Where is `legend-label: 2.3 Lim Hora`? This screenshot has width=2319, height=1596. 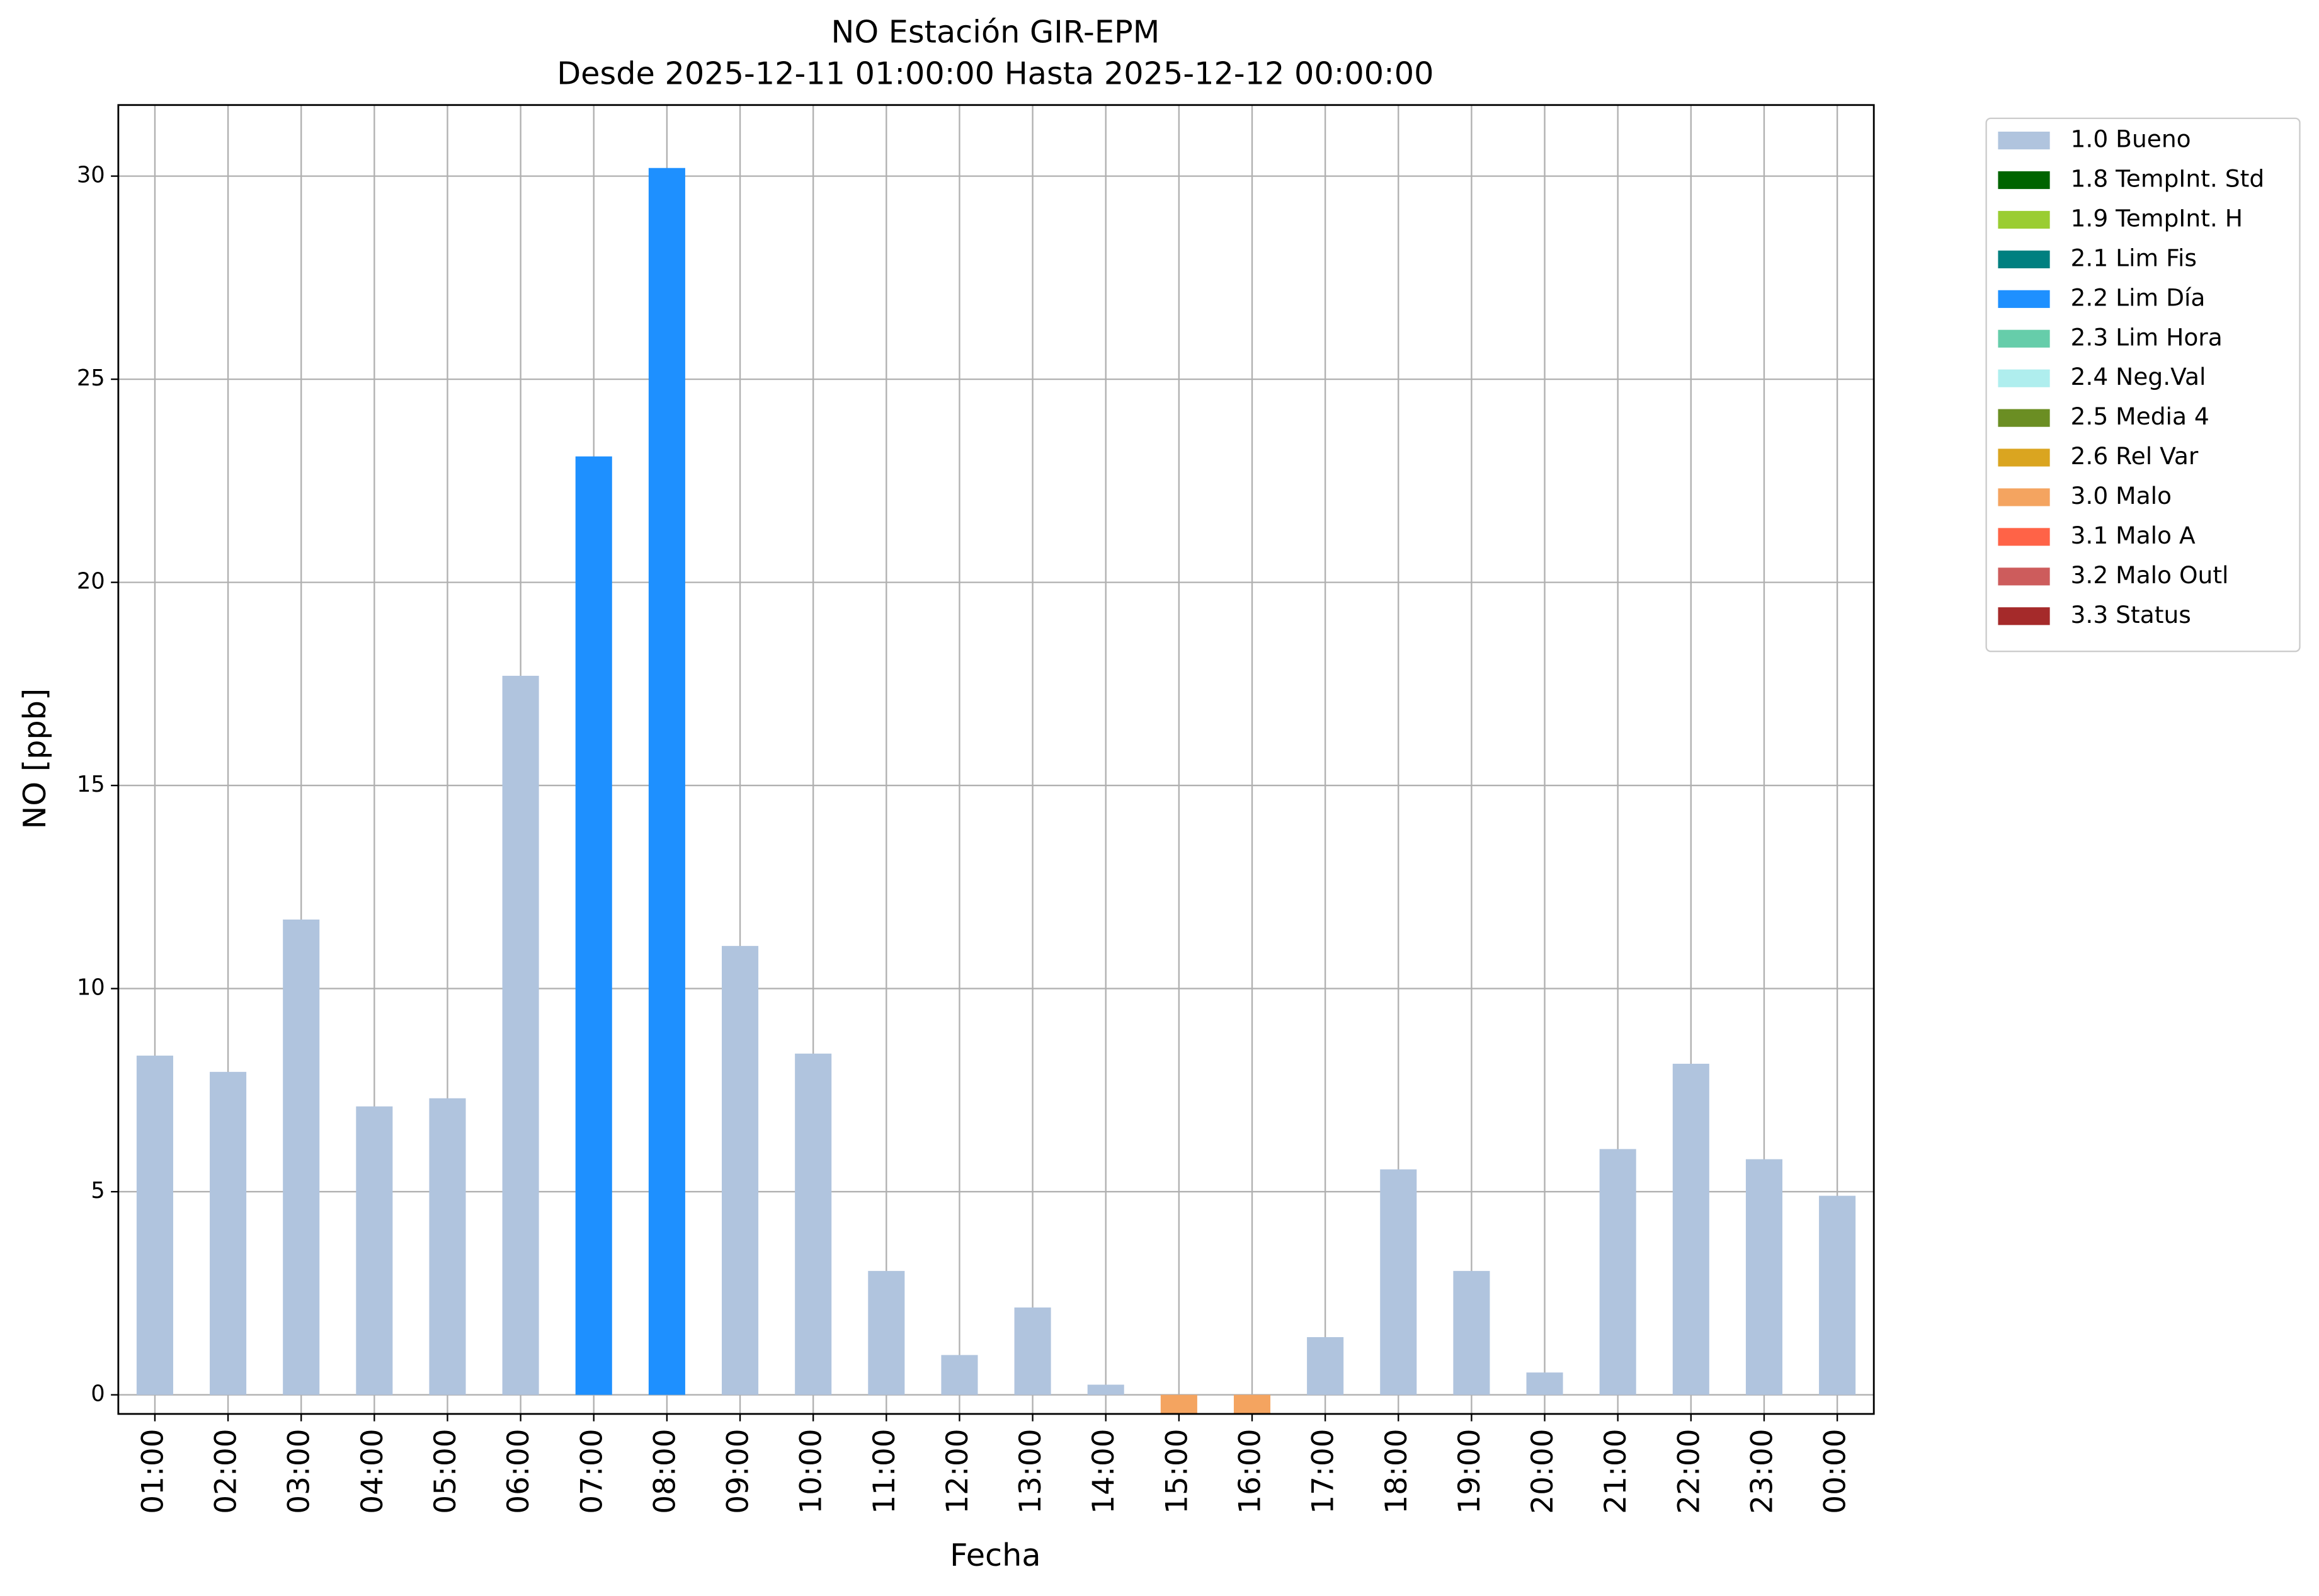 legend-label: 2.3 Lim Hora is located at coordinates (2147, 337).